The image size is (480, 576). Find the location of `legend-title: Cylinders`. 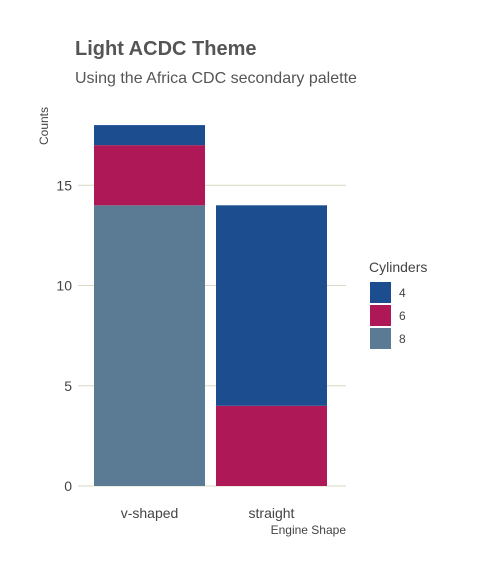

legend-title: Cylinders is located at coordinates (398, 267).